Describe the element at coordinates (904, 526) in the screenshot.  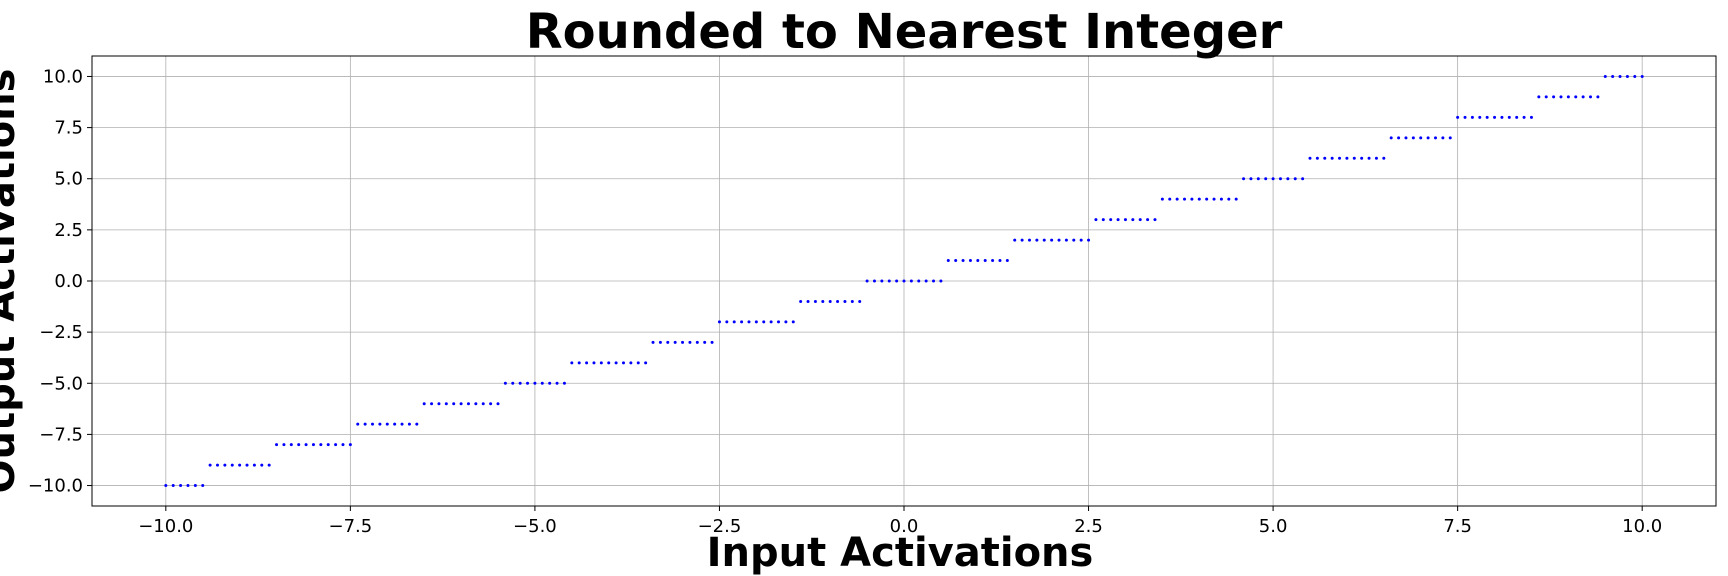
I see `x-tick-label: 0.0` at that location.